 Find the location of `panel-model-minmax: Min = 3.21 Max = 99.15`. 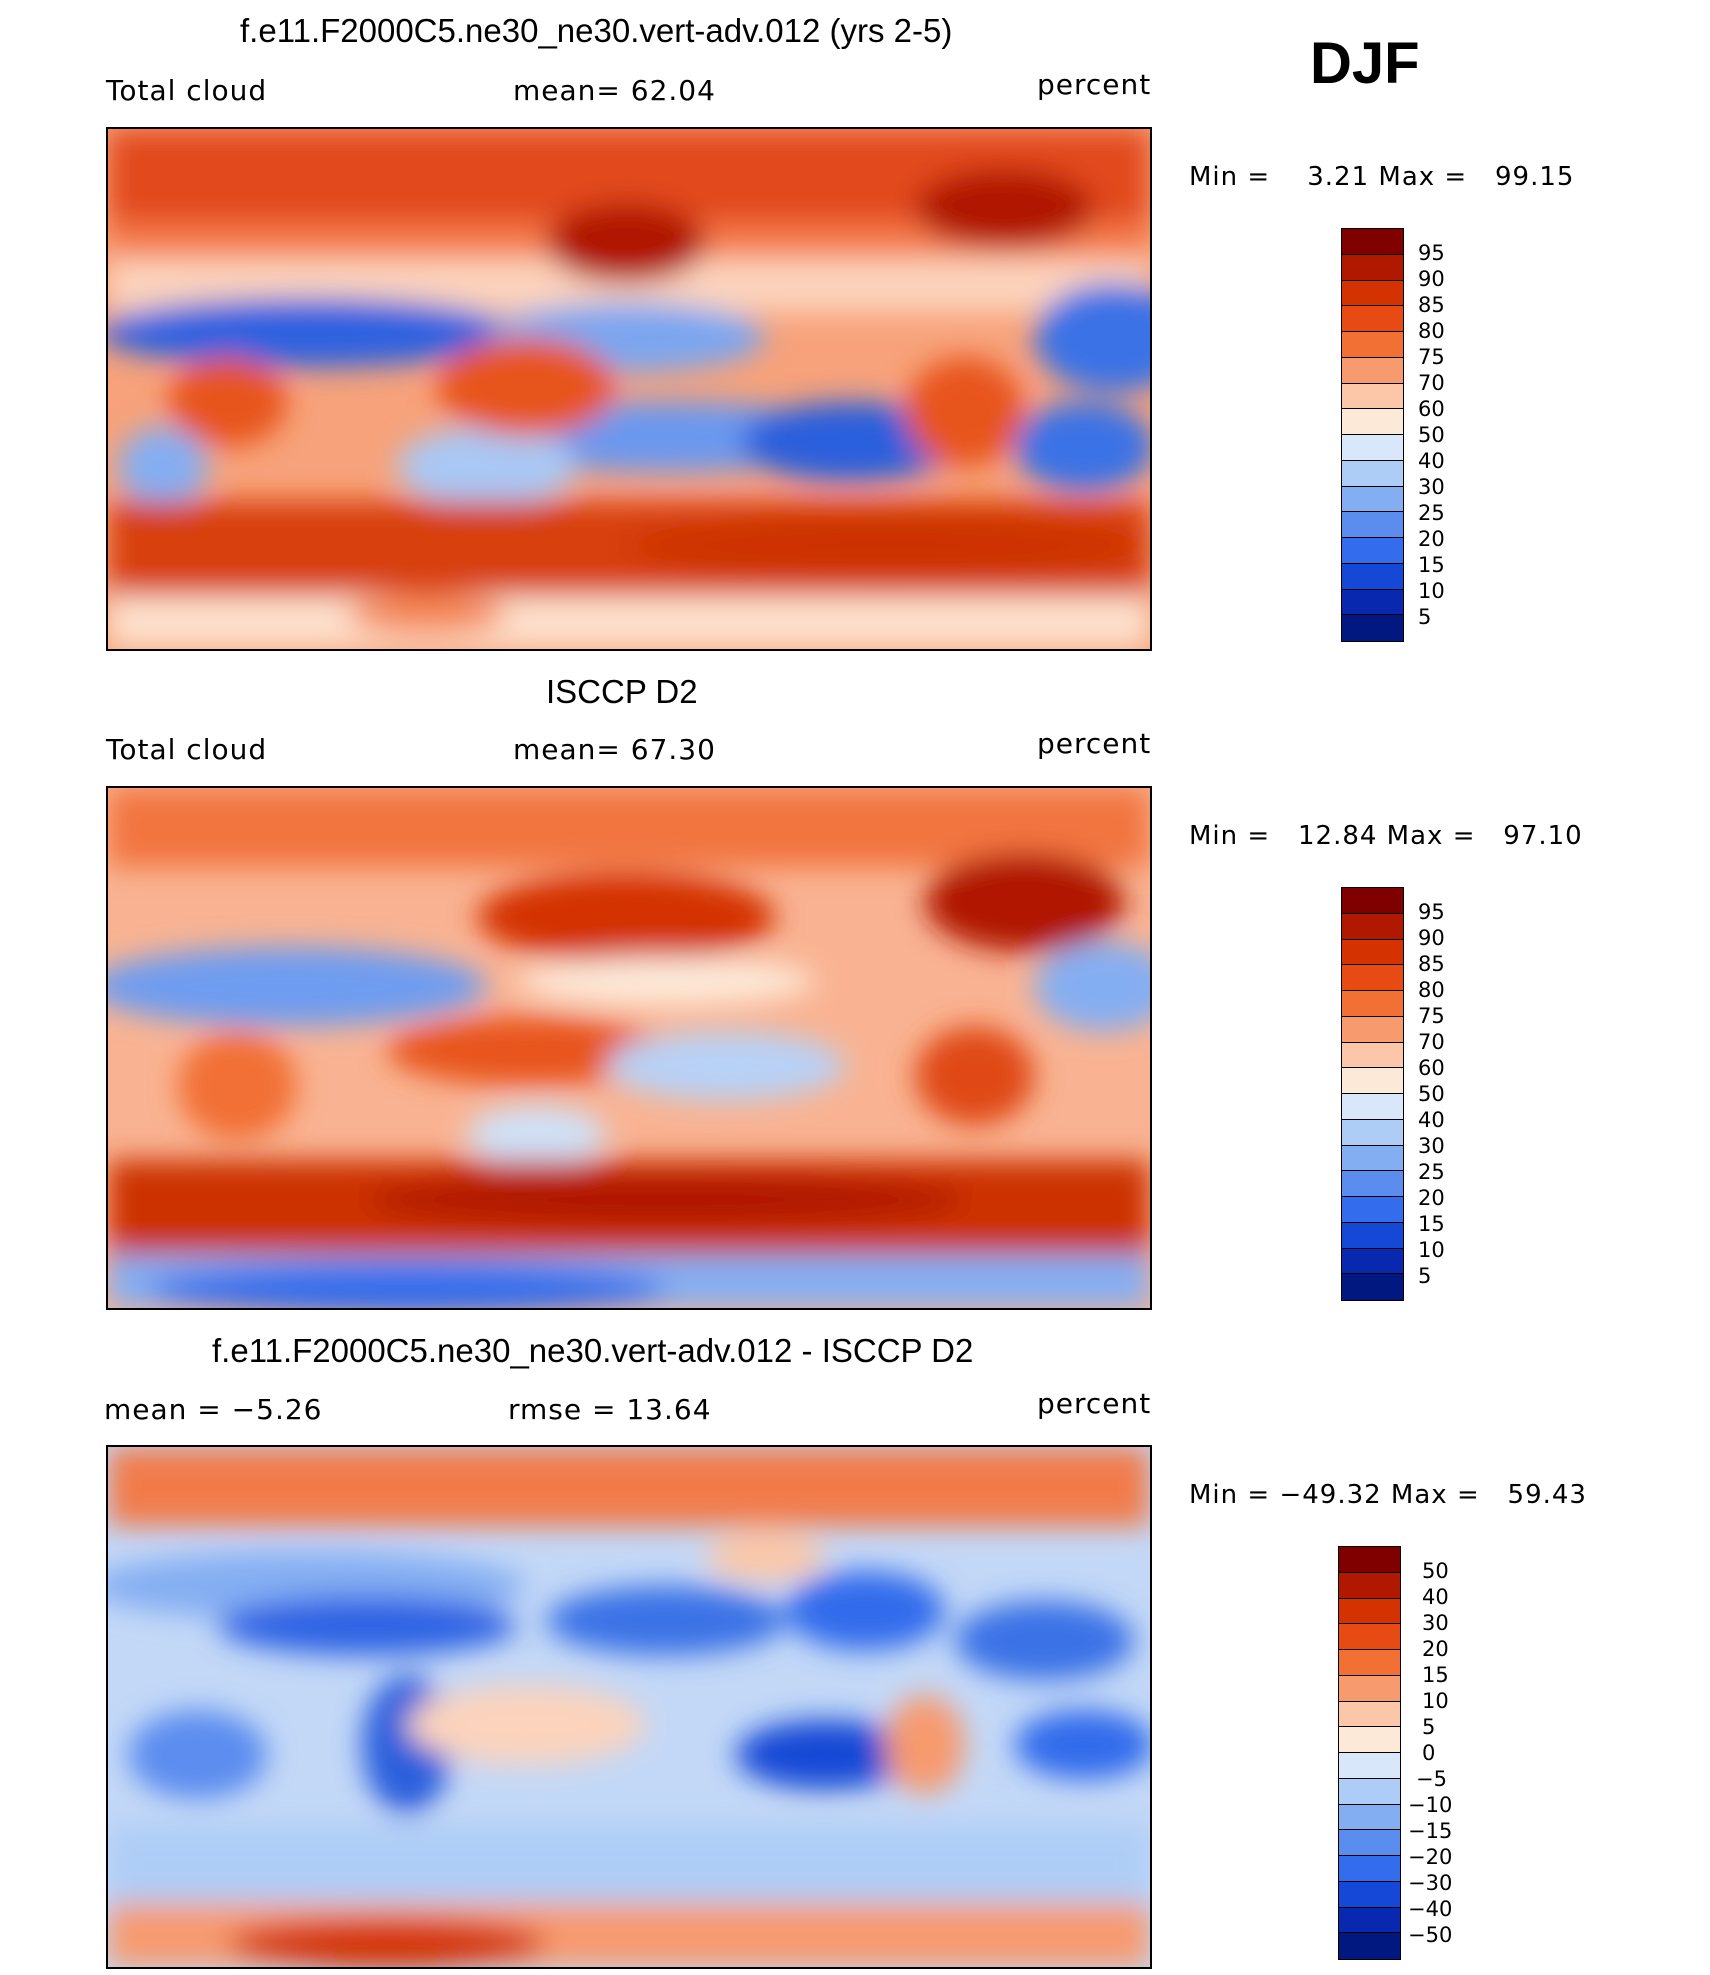

panel-model-minmax: Min = 3.21 Max = 99.15 is located at coordinates (1382, 177).